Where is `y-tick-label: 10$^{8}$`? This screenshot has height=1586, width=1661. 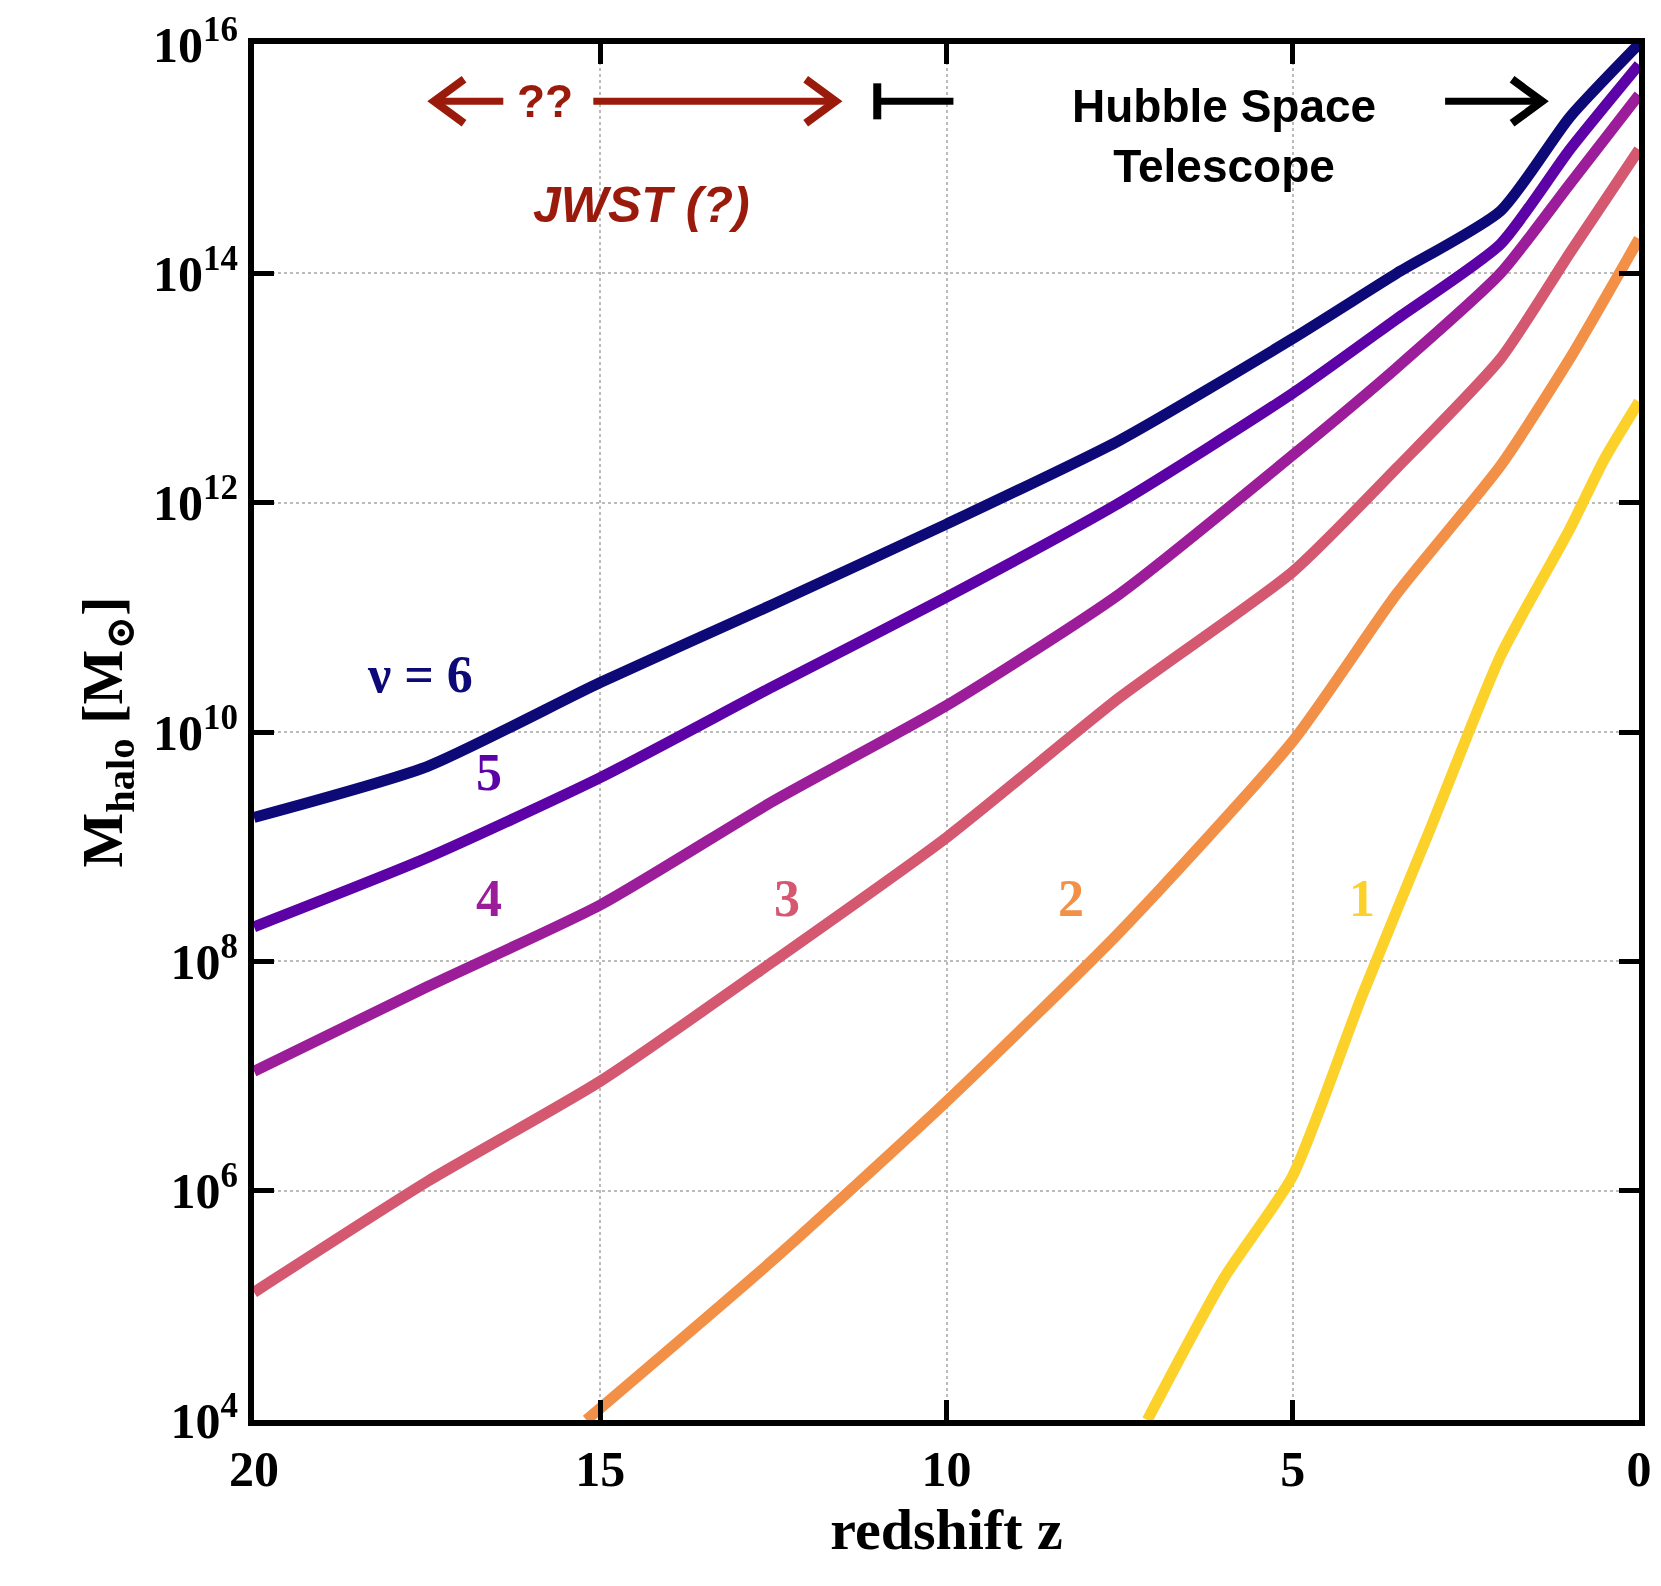 y-tick-label: 10$^{8}$ is located at coordinates (204, 958).